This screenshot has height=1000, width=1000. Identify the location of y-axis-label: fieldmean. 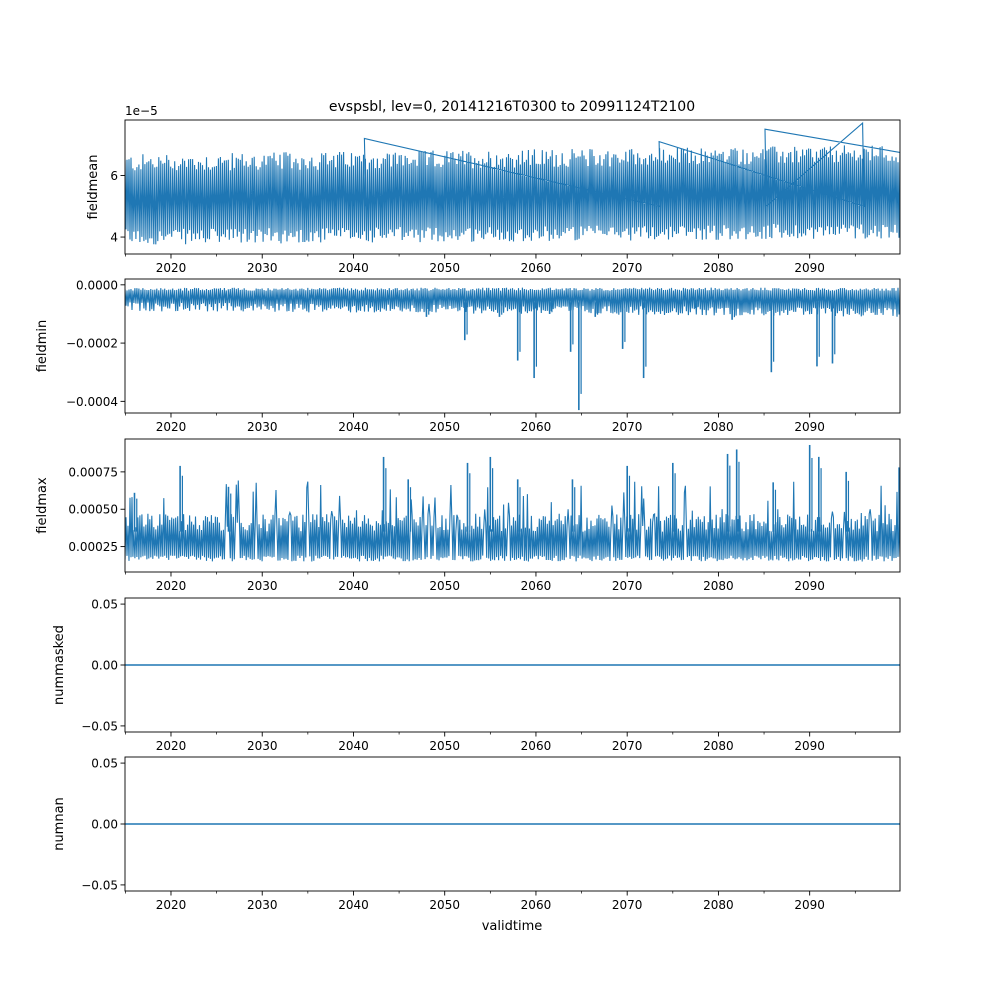
(93, 187).